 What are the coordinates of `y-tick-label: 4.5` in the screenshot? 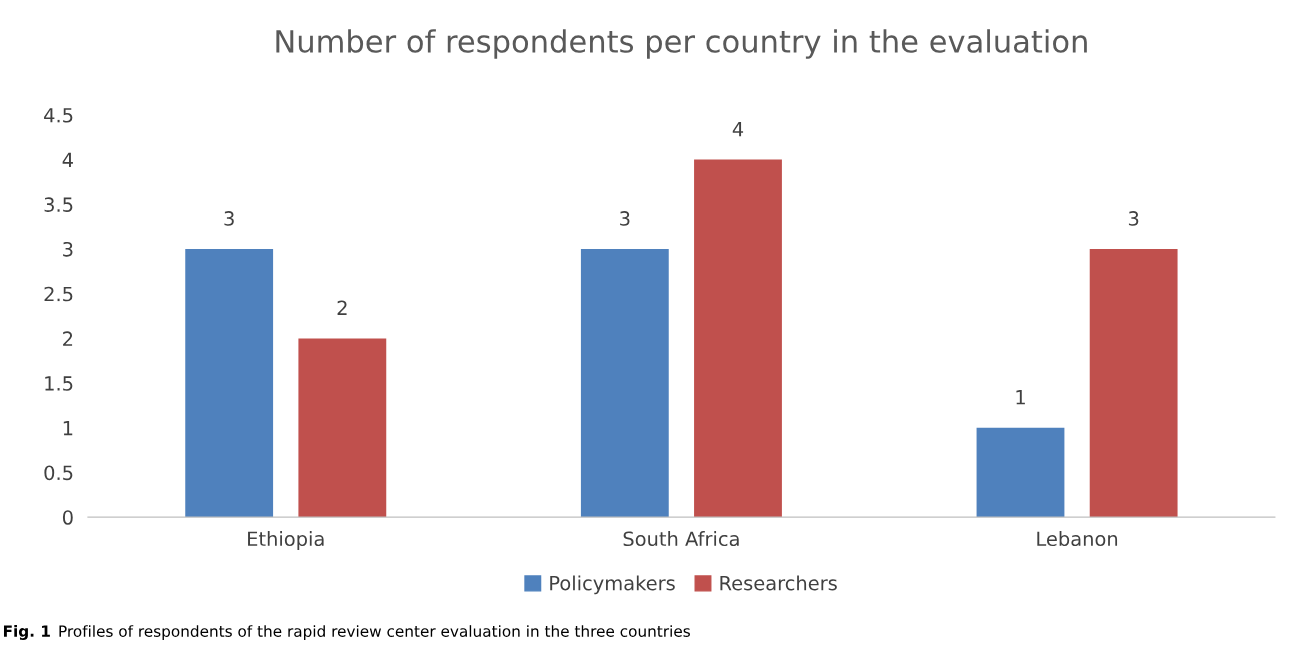 It's located at (58, 115).